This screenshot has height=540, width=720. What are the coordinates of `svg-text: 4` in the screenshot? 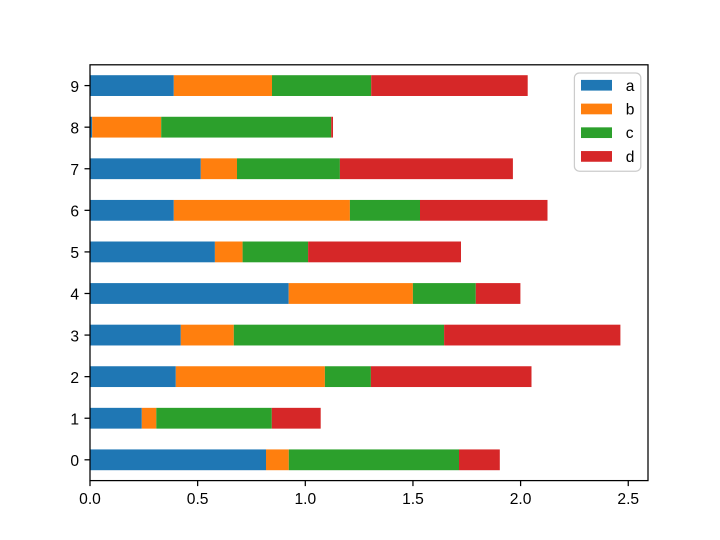 It's located at (74, 295).